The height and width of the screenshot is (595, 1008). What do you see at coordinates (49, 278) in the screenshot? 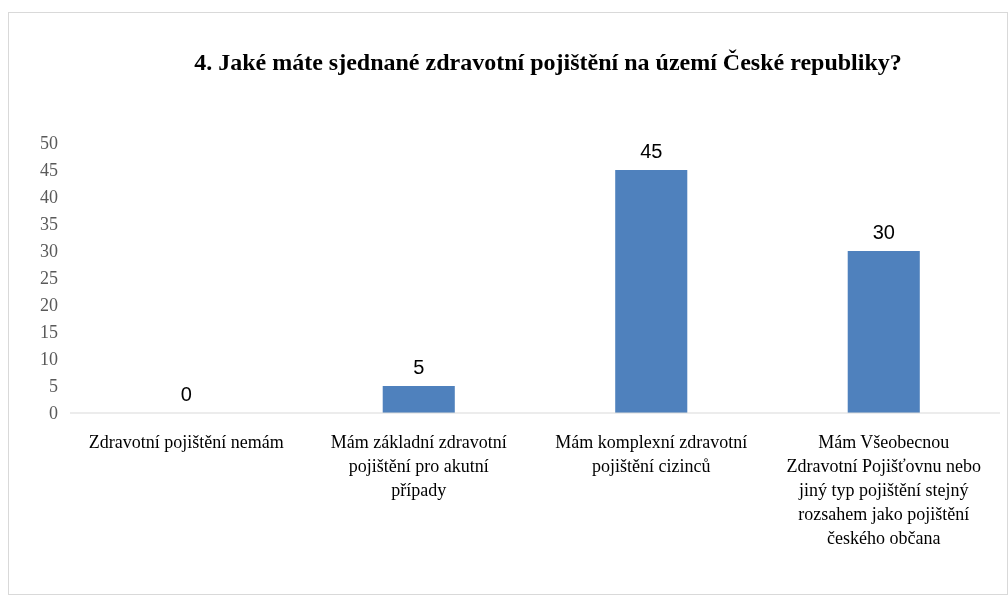
I see `y-tick-label: 25` at bounding box center [49, 278].